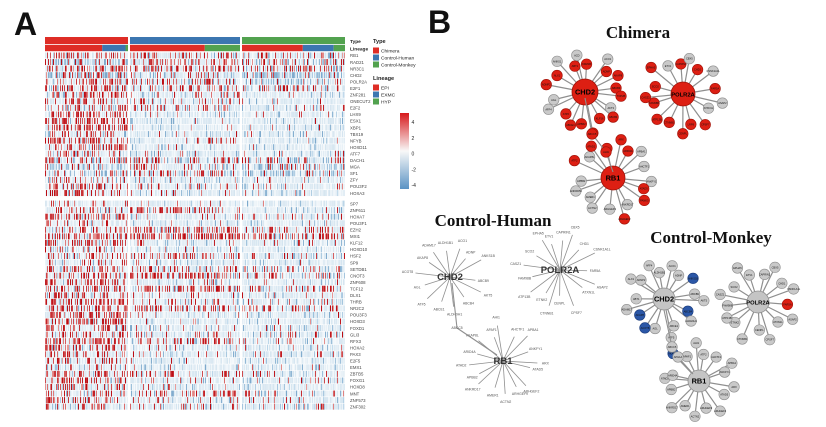  I want to click on annotation-label-lineage: Lineage, so click(359, 50).